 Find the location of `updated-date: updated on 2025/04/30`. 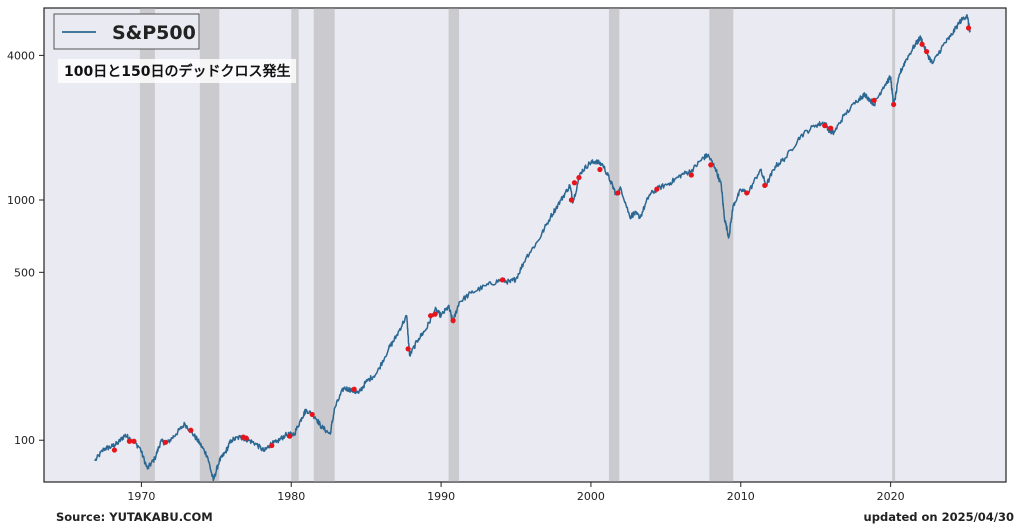

updated-date: updated on 2025/04/30 is located at coordinates (938, 517).